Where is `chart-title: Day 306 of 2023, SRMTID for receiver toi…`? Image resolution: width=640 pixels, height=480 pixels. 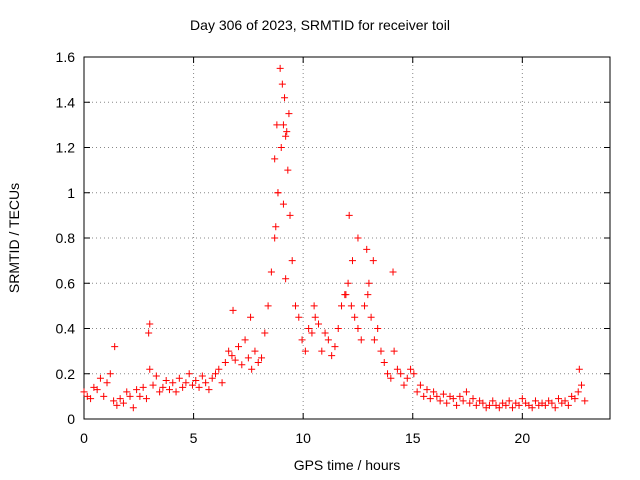 chart-title: Day 306 of 2023, SRMTID for receiver toi… is located at coordinates (320, 25).